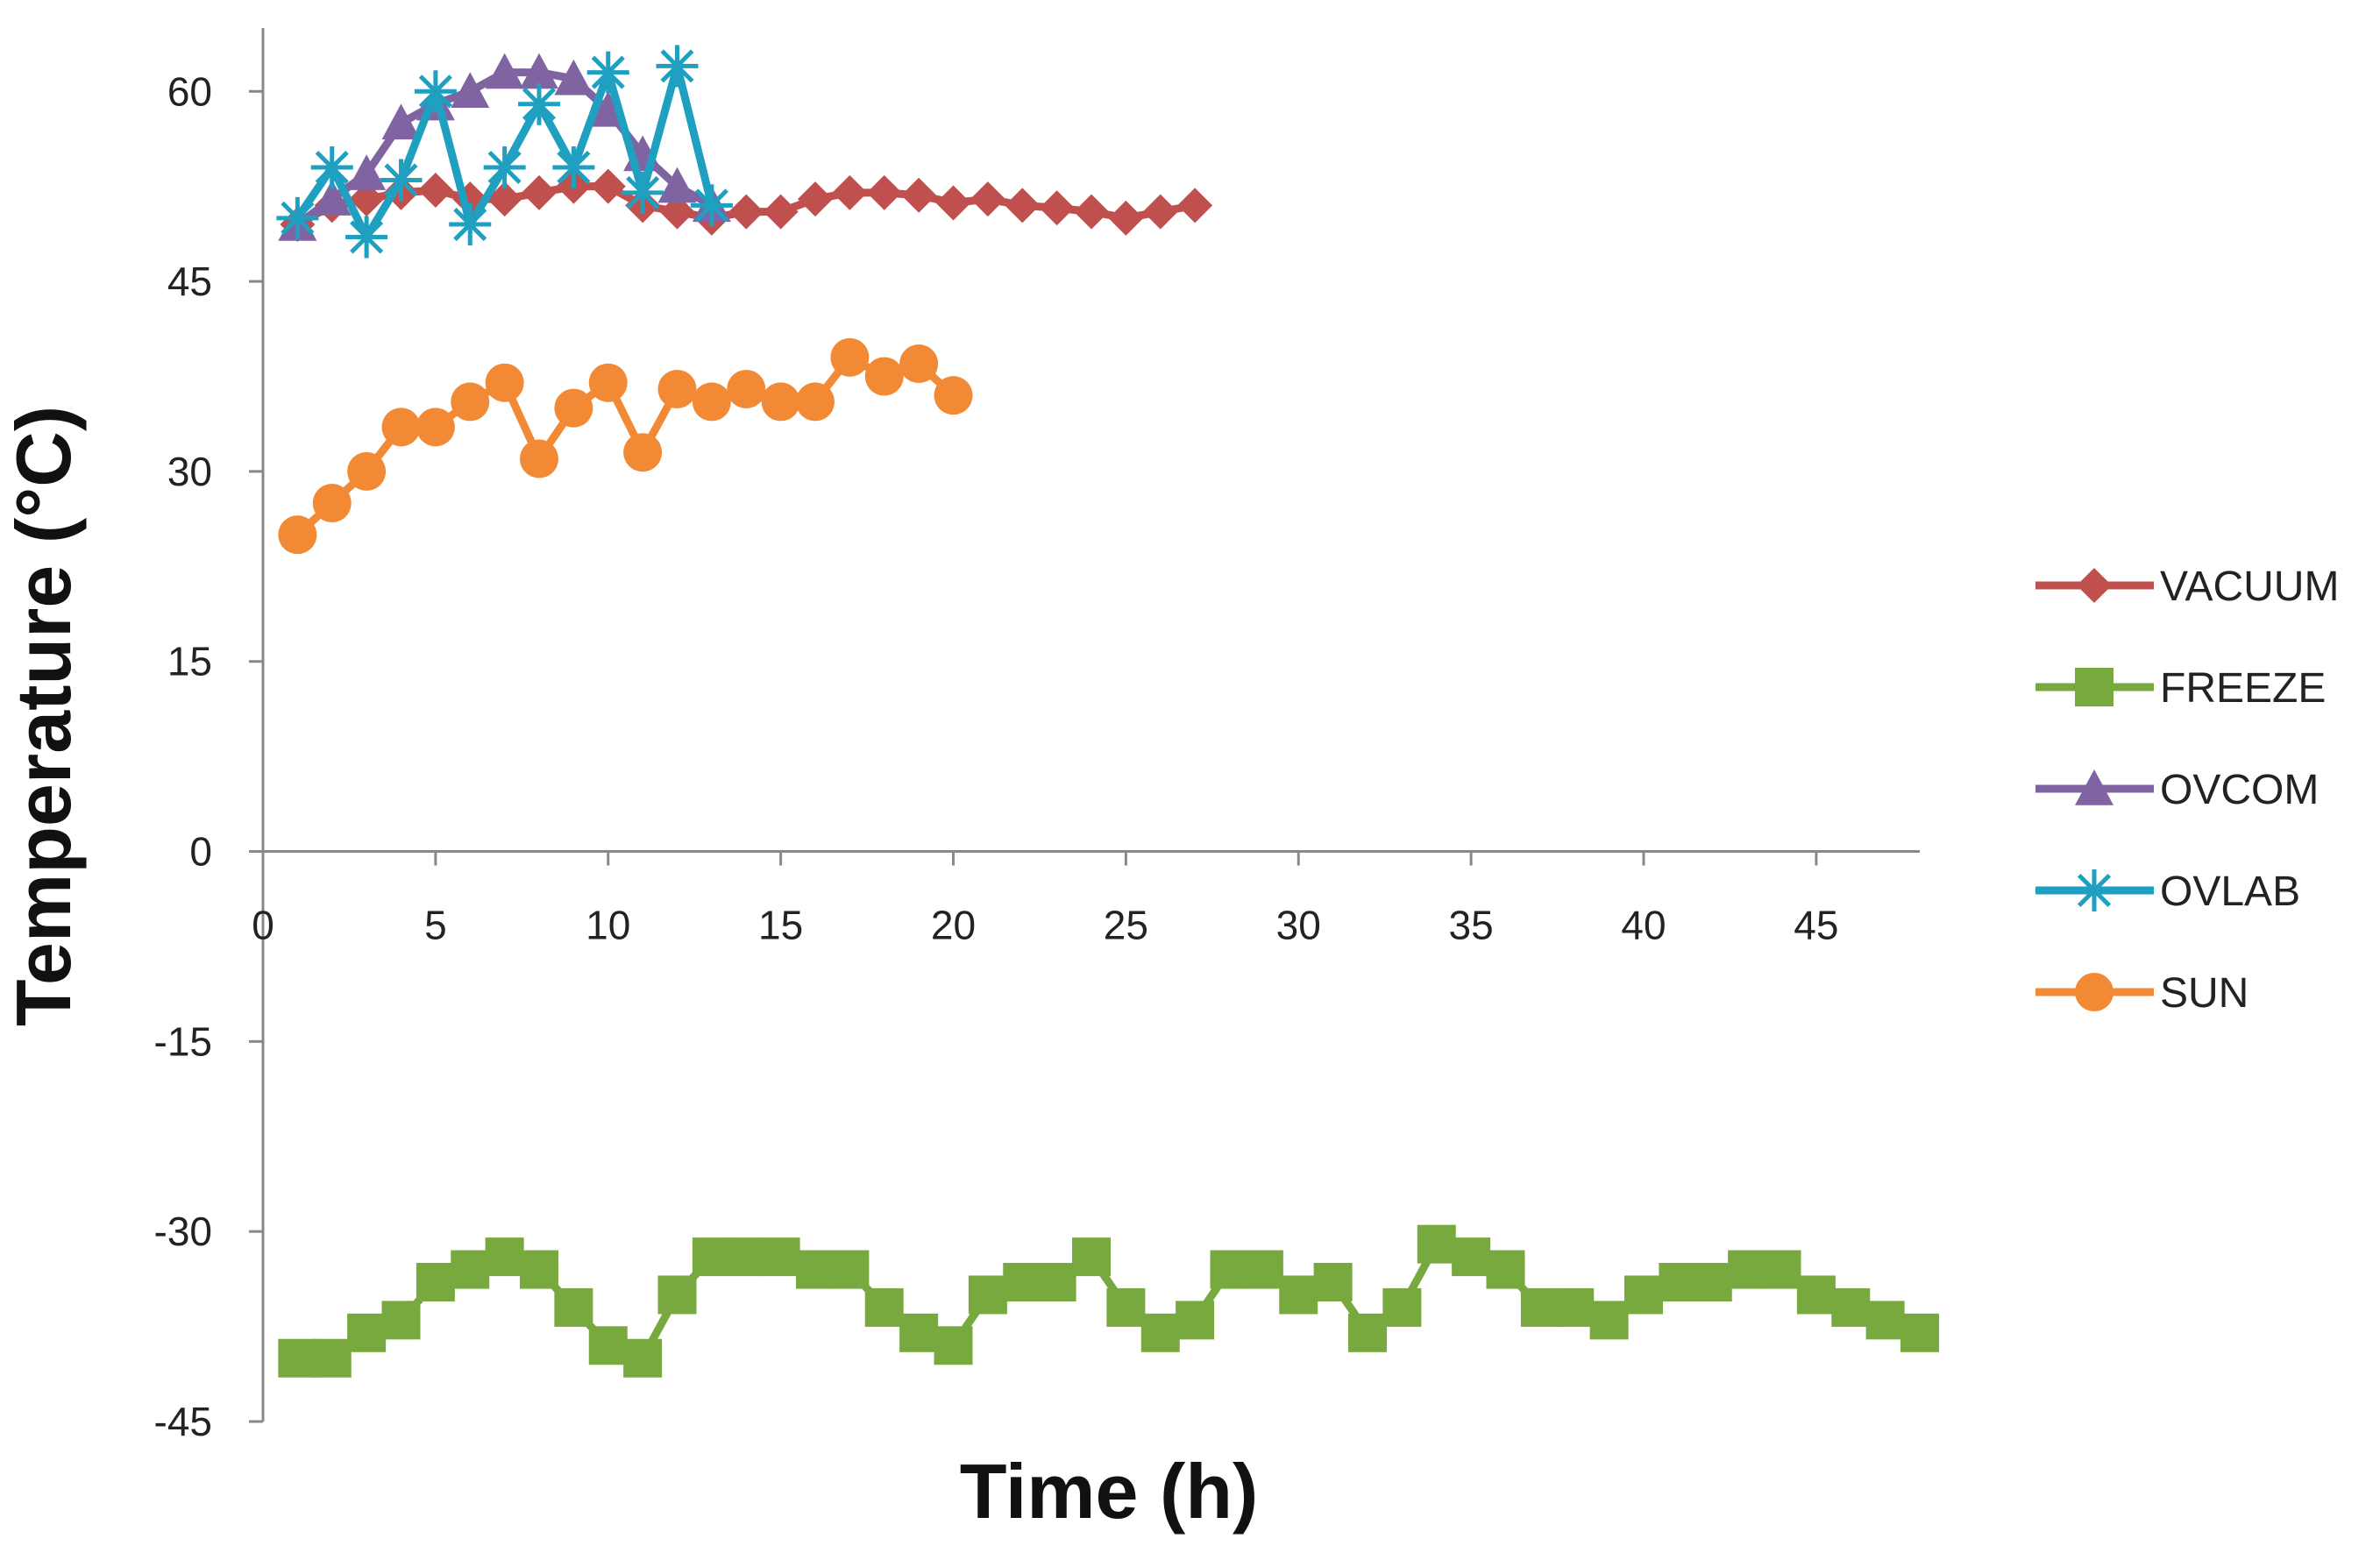 The height and width of the screenshot is (1567, 2380). Describe the element at coordinates (2094, 890) in the screenshot. I see `legend-marker-ovlab` at that location.